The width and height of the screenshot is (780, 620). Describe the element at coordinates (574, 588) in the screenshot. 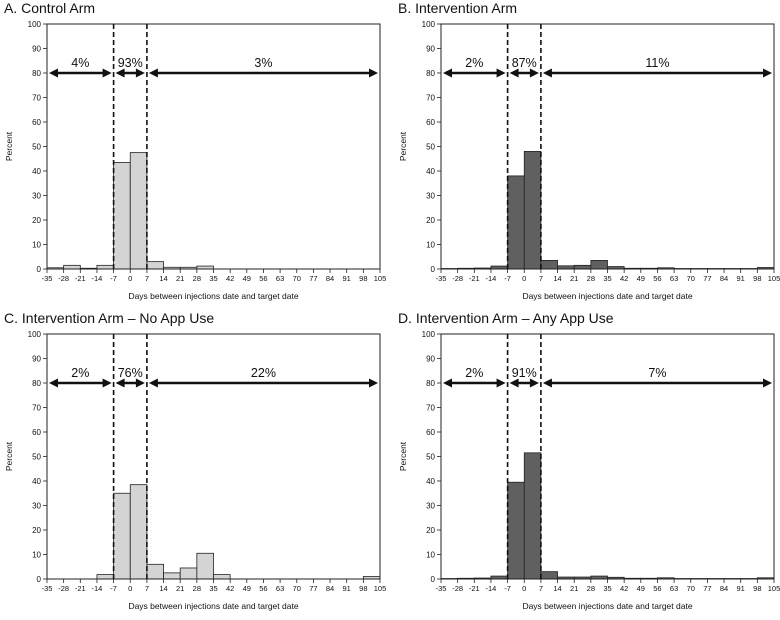

I see `x-tick-label: 21` at that location.